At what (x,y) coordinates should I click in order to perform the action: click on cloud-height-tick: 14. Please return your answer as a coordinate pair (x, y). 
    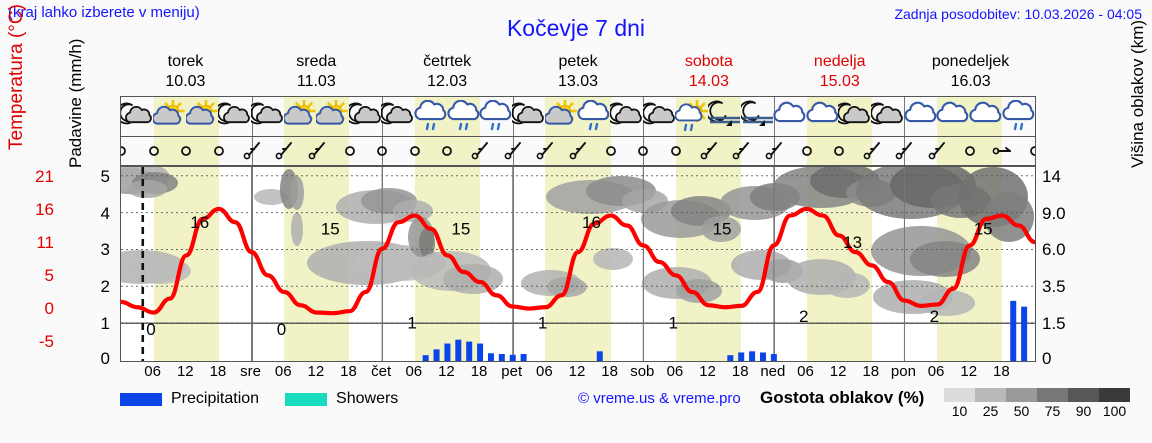
    Looking at the image, I should click on (1051, 176).